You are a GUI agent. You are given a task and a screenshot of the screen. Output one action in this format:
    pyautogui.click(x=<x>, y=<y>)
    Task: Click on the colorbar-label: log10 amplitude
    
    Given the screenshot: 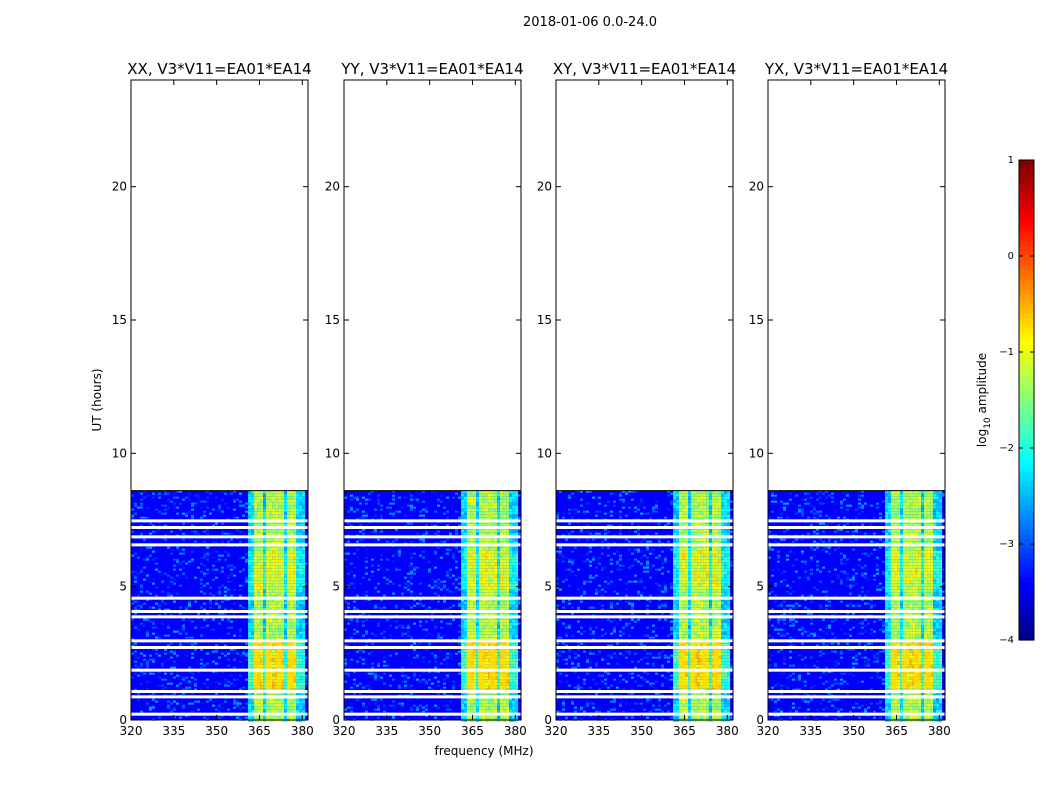 What is the action you would take?
    pyautogui.click(x=984, y=400)
    